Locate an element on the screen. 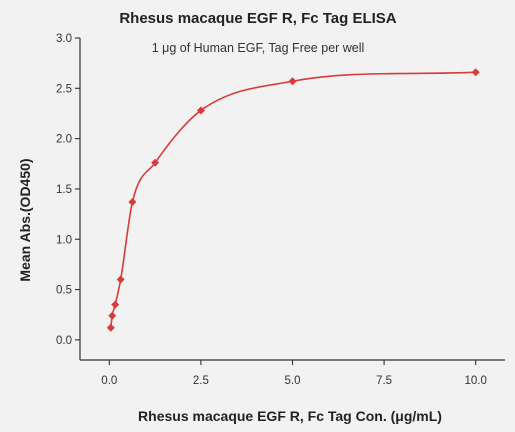 This screenshot has height=432, width=515. y-tick-label: 2.5 is located at coordinates (64, 89).